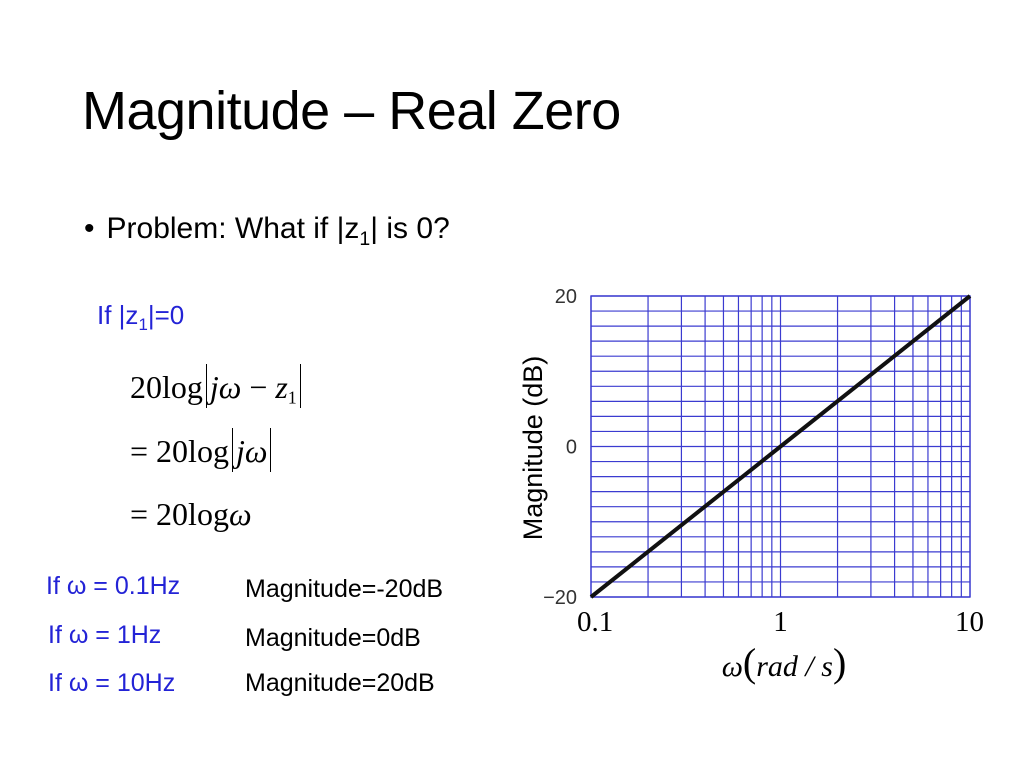 The height and width of the screenshot is (768, 1024). Describe the element at coordinates (166, 315) in the screenshot. I see `cond-suffix: |=0` at that location.